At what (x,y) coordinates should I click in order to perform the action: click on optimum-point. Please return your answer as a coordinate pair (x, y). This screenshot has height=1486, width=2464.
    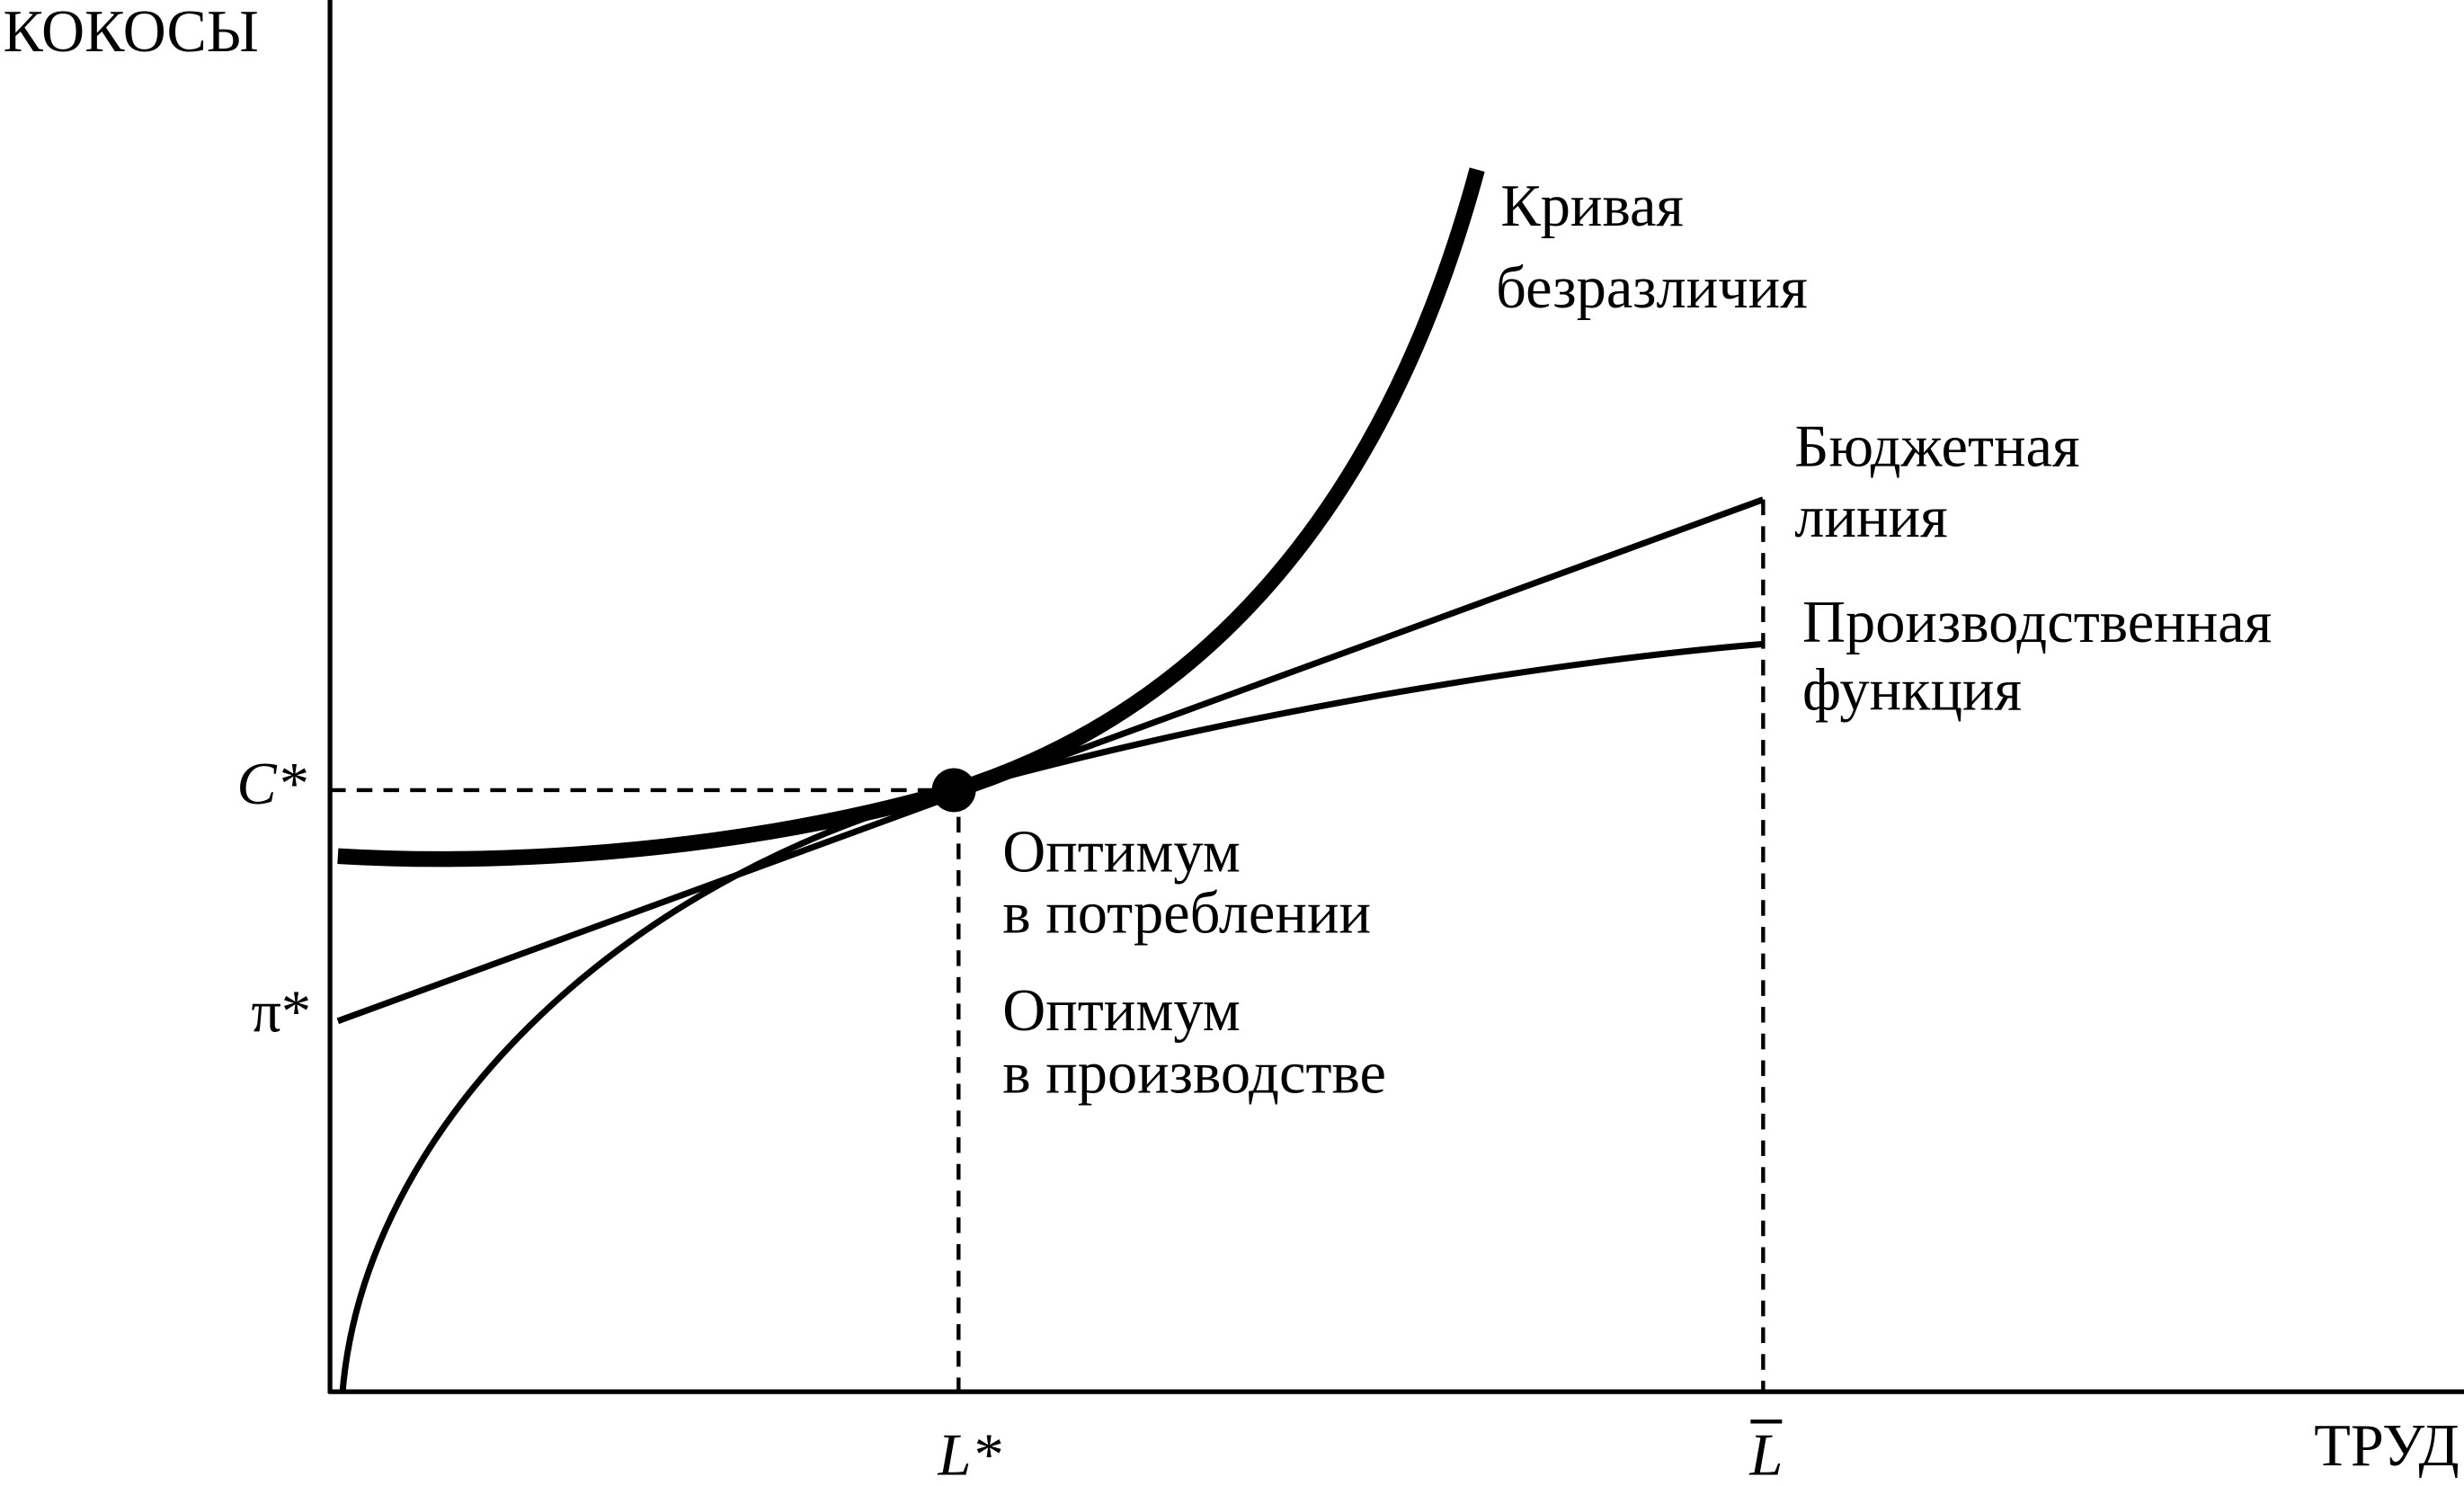
    Looking at the image, I should click on (954, 790).